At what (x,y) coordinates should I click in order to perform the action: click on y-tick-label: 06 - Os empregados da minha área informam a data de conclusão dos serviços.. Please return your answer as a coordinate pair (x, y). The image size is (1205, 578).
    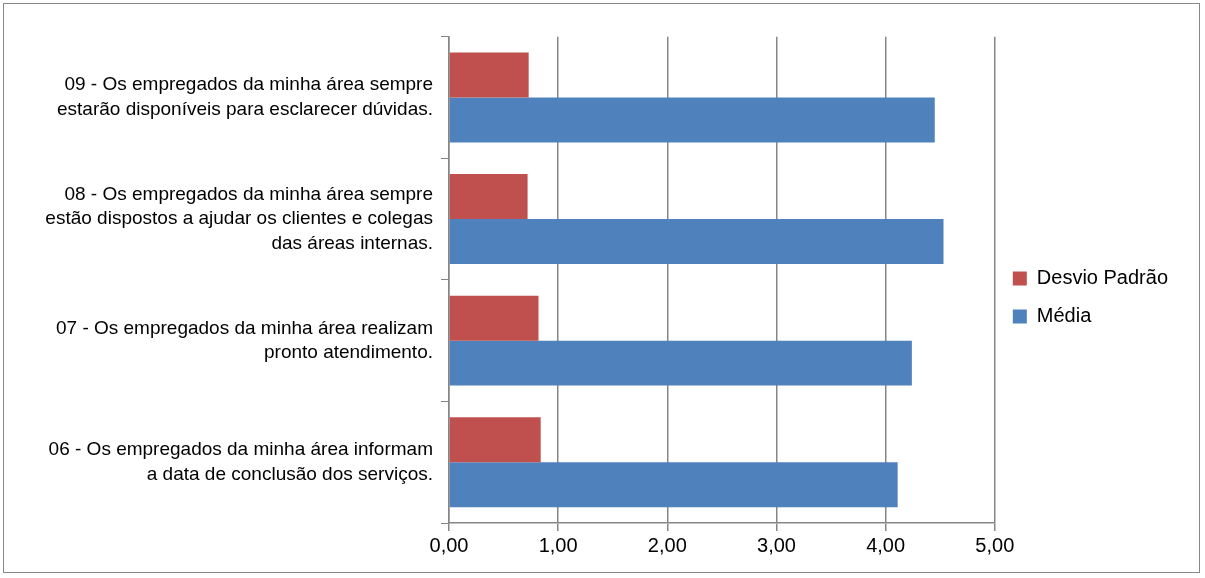
    Looking at the image, I should click on (240, 461).